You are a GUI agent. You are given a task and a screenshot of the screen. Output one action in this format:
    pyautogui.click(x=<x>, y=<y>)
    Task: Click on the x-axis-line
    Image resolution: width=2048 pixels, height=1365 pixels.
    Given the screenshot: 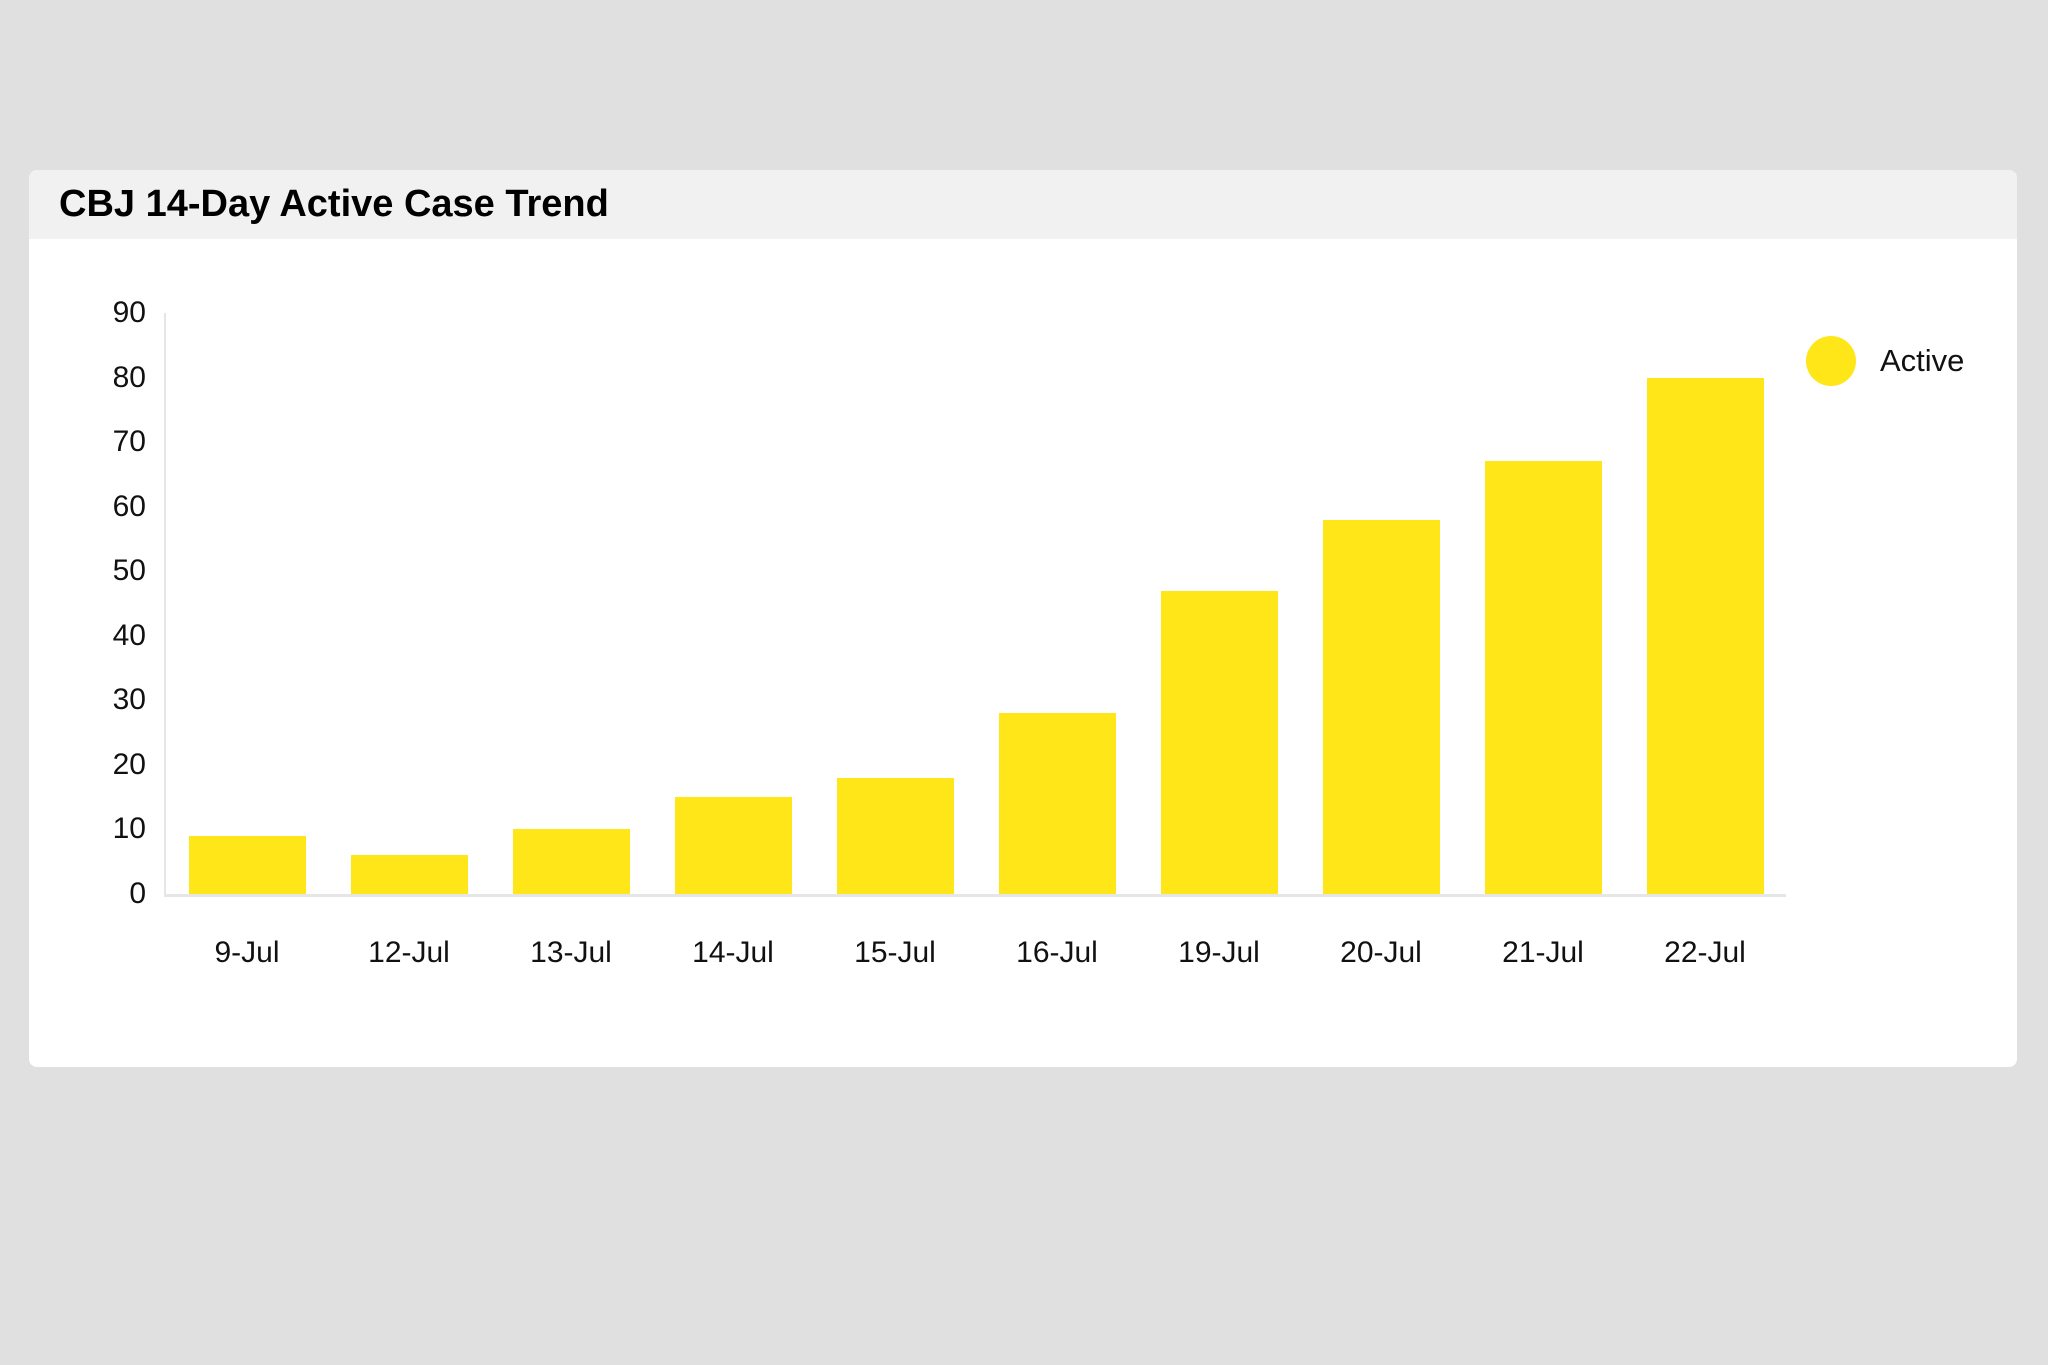 What is the action you would take?
    pyautogui.click(x=975, y=895)
    